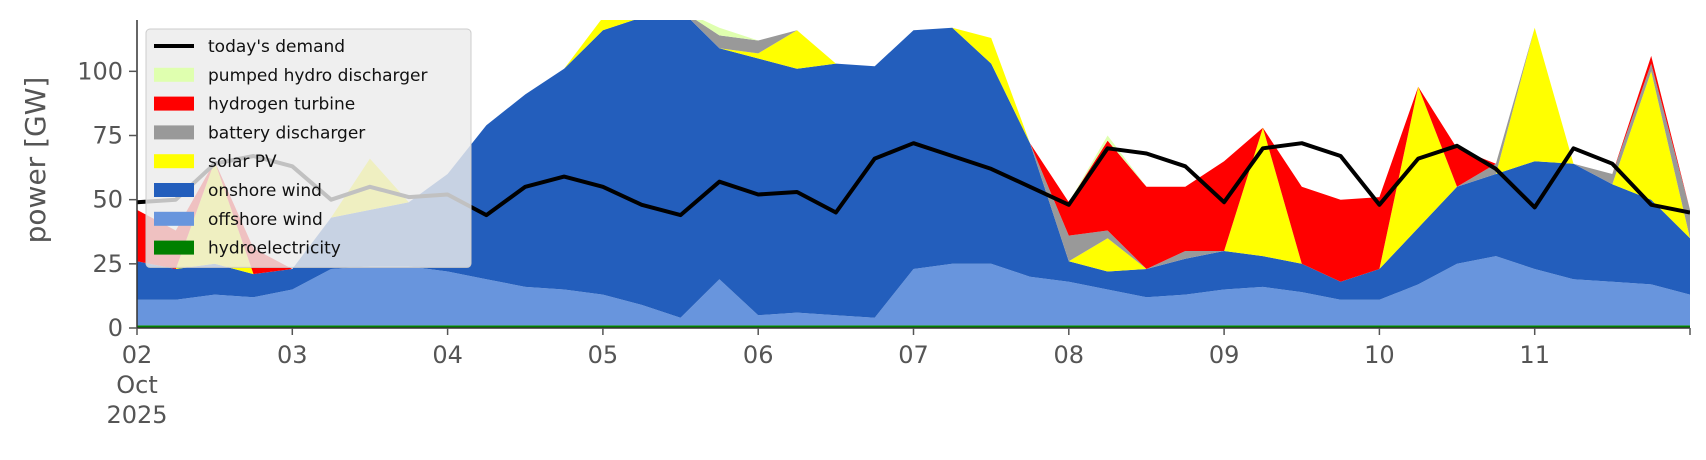 The width and height of the screenshot is (1706, 460). Describe the element at coordinates (174, 247) in the screenshot. I see `legend-swatch-hydroelectricity` at that location.